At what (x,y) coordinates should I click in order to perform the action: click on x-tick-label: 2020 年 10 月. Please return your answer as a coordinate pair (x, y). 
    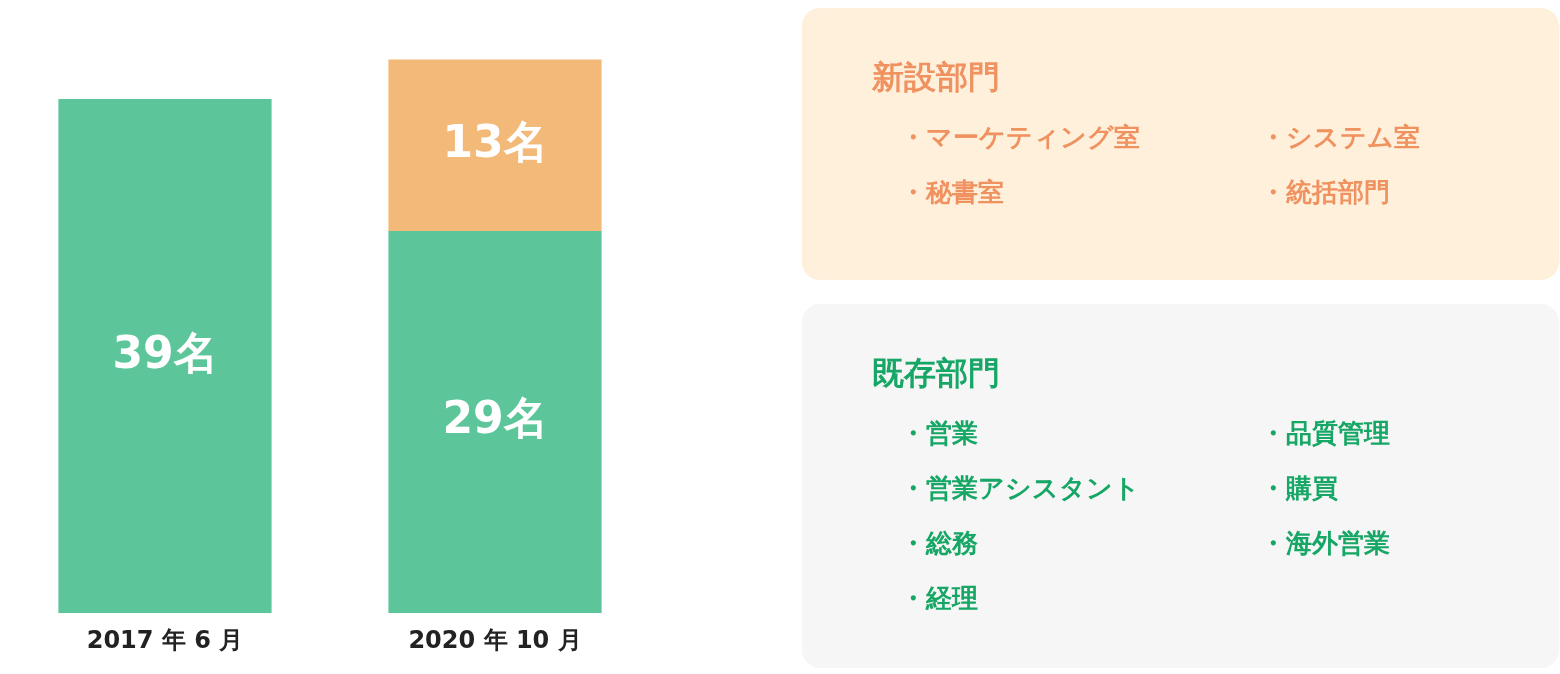
    Looking at the image, I should click on (495, 639).